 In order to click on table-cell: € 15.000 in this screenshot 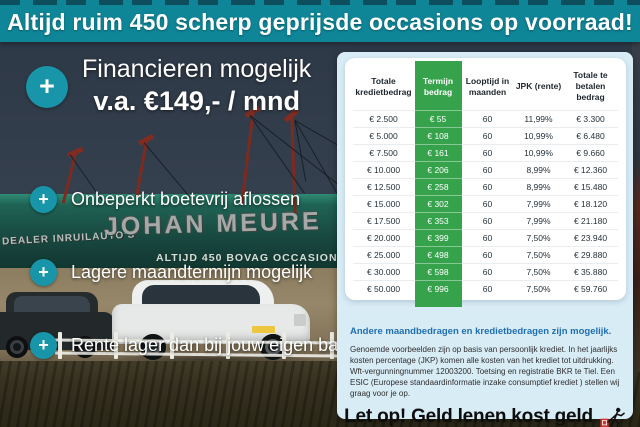, I will do `click(383, 204)`.